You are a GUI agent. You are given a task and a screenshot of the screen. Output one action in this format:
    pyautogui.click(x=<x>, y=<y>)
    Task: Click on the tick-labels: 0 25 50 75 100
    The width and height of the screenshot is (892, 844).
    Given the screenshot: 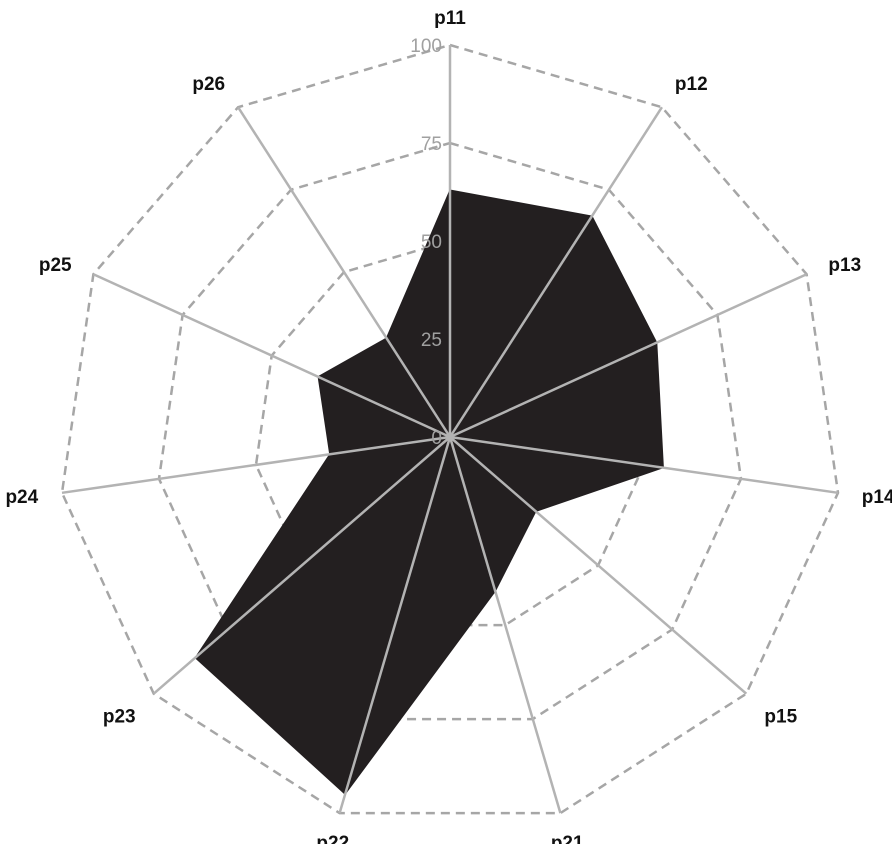 What is the action you would take?
    pyautogui.click(x=426, y=242)
    